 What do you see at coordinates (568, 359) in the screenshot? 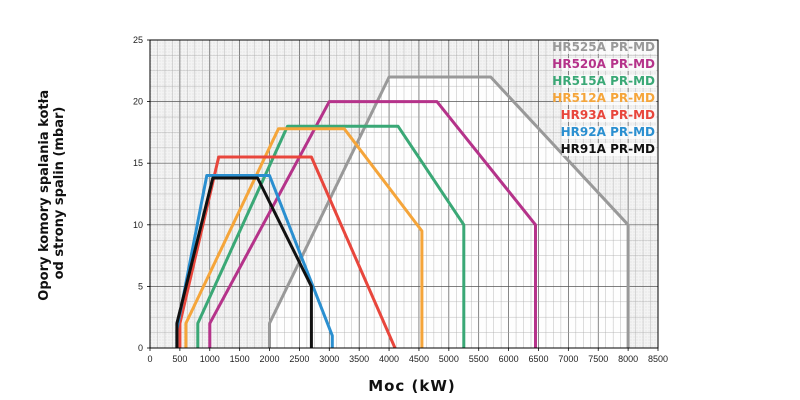
I see `x-tick-label: 7000` at bounding box center [568, 359].